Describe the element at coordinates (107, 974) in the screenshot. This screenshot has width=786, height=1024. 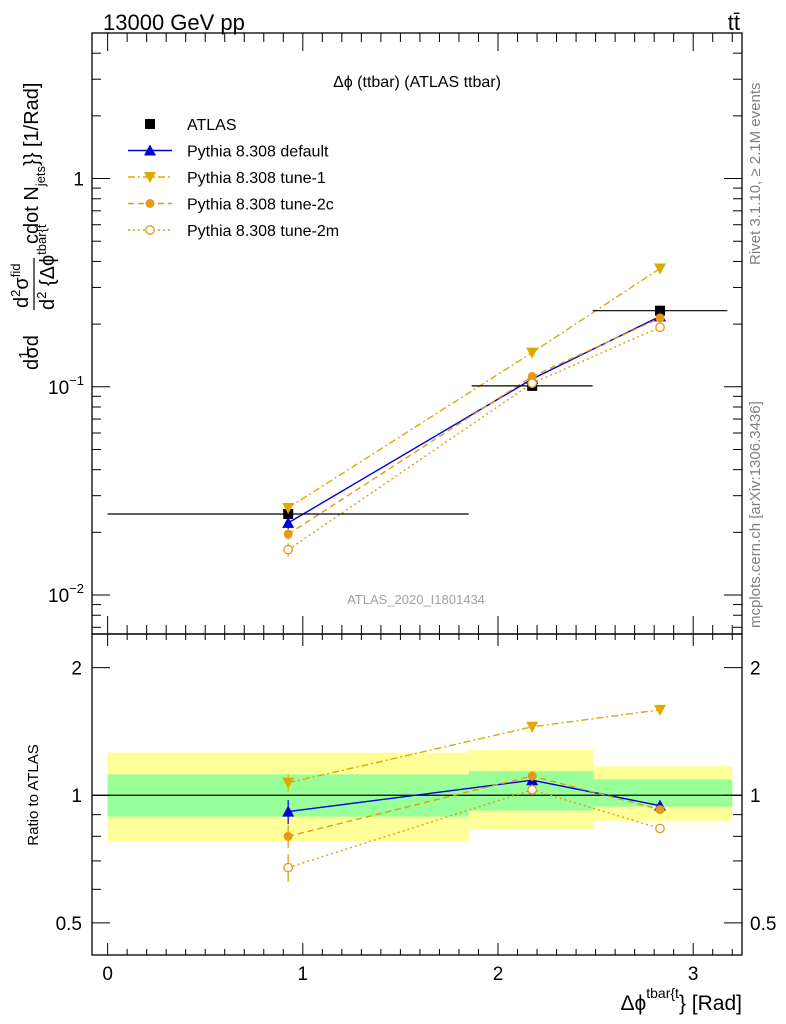
I see `x-tick-label: 0` at that location.